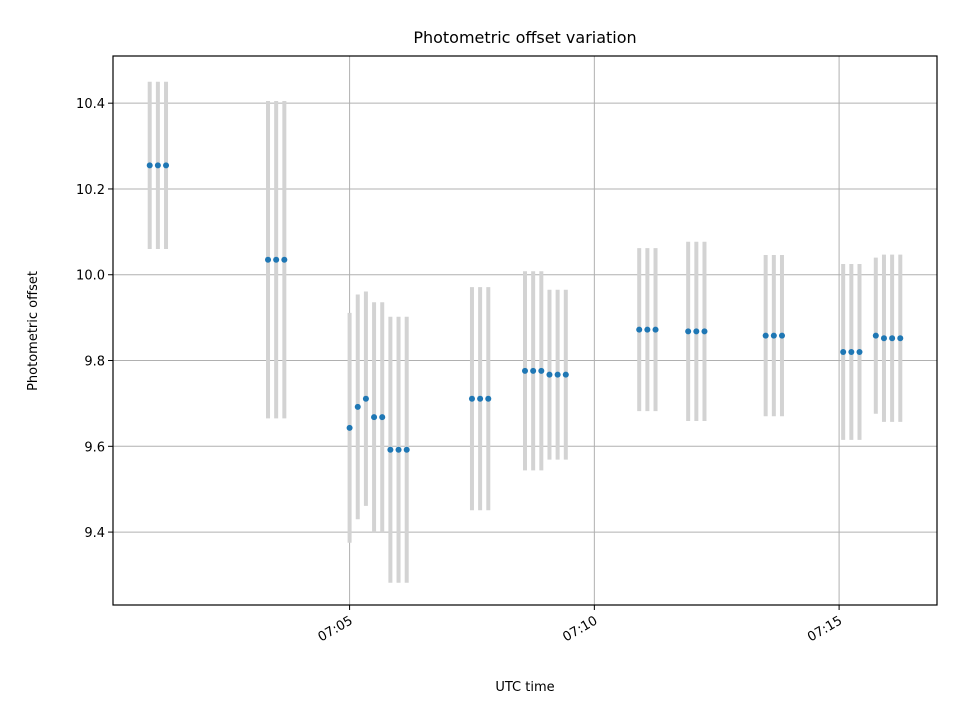 Image resolution: width=960 pixels, height=720 pixels. I want to click on chart-title: Photometric offset variation, so click(524, 37).